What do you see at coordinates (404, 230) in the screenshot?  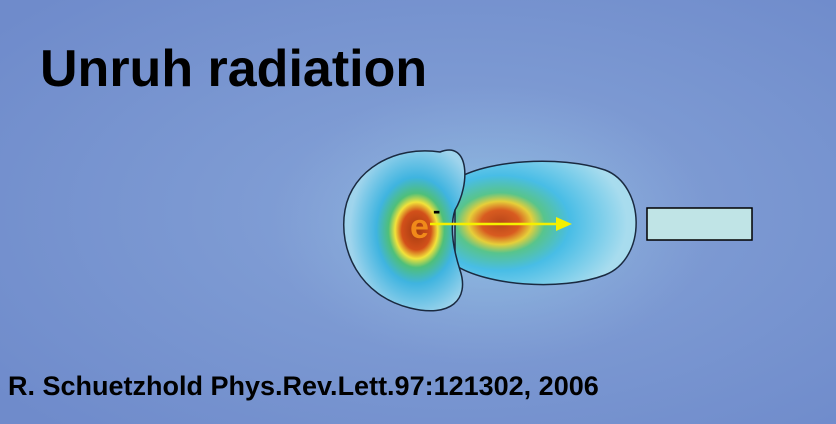 I see `backward-lobe` at bounding box center [404, 230].